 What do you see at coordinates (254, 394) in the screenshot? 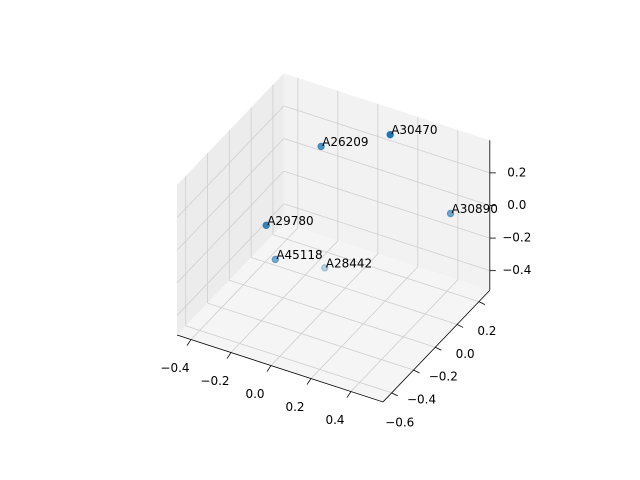
I see `x-tick-label: 0.0` at bounding box center [254, 394].